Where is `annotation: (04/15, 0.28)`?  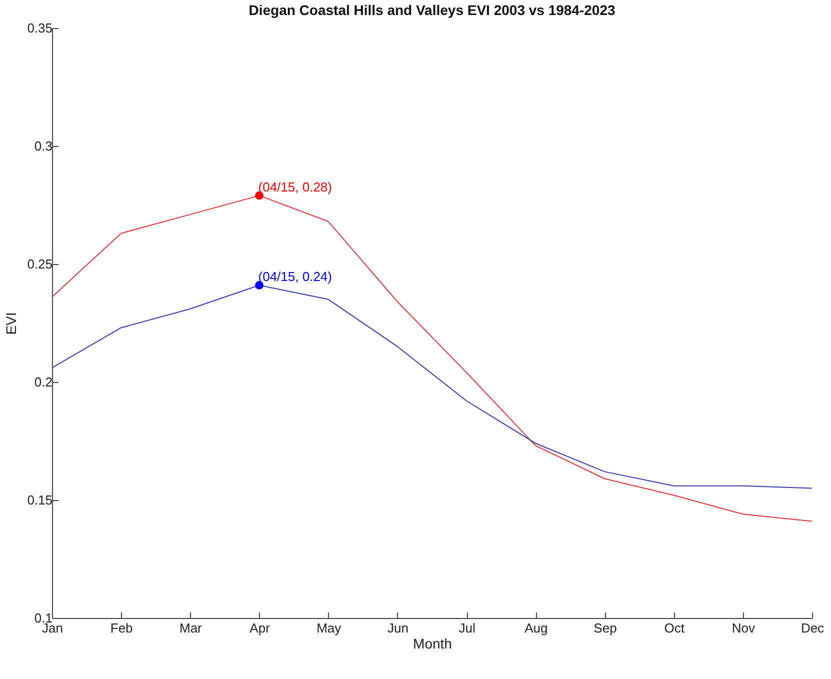
annotation: (04/15, 0.28) is located at coordinates (295, 187).